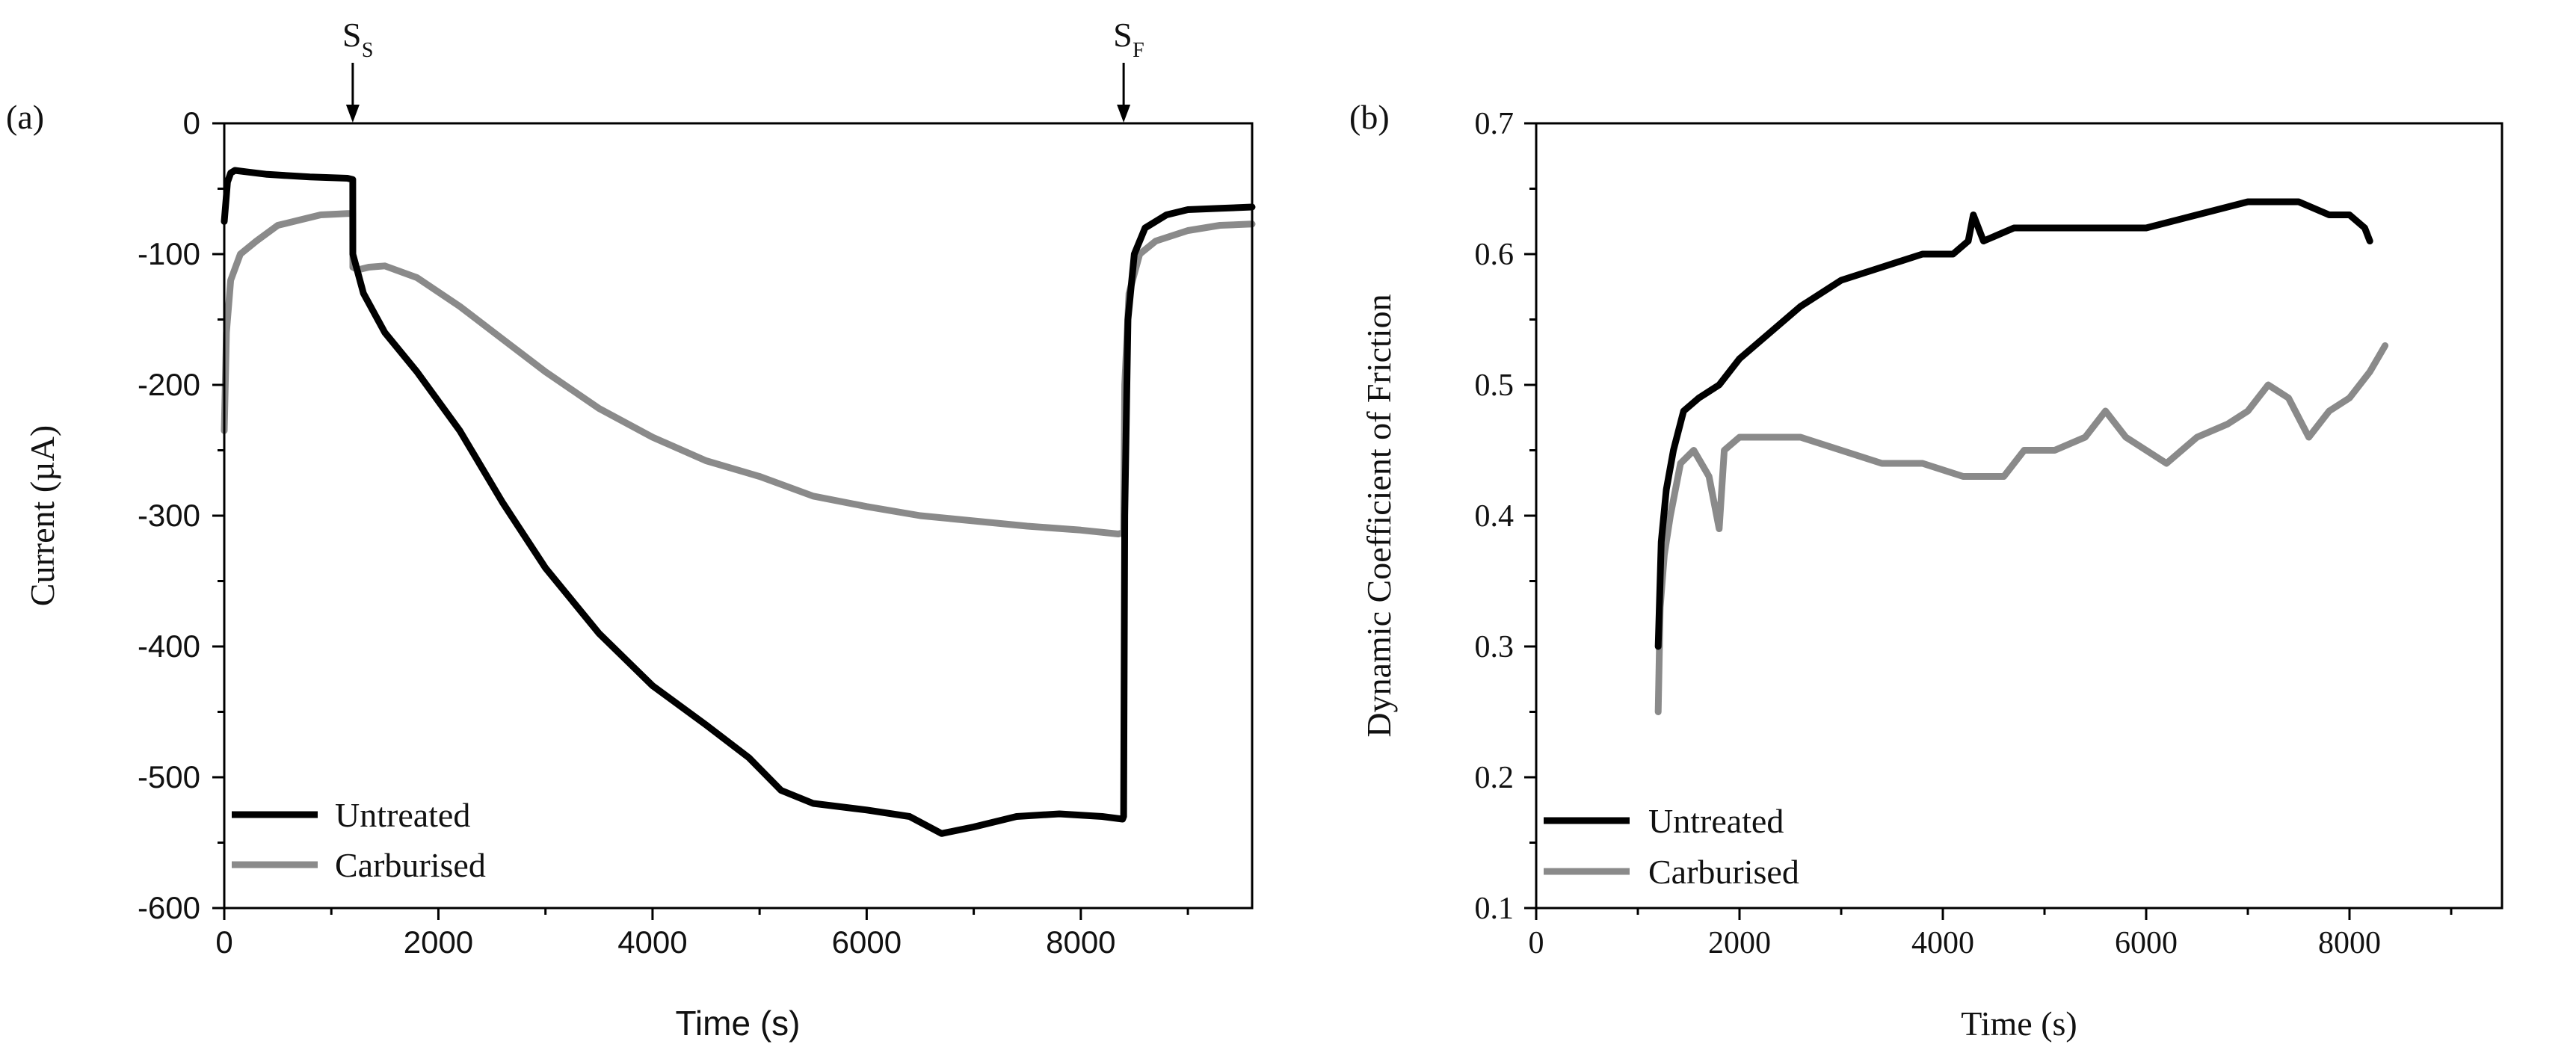 The image size is (2576, 1062). Describe the element at coordinates (169, 254) in the screenshot. I see `panel-a-y-tick-label: -100` at that location.